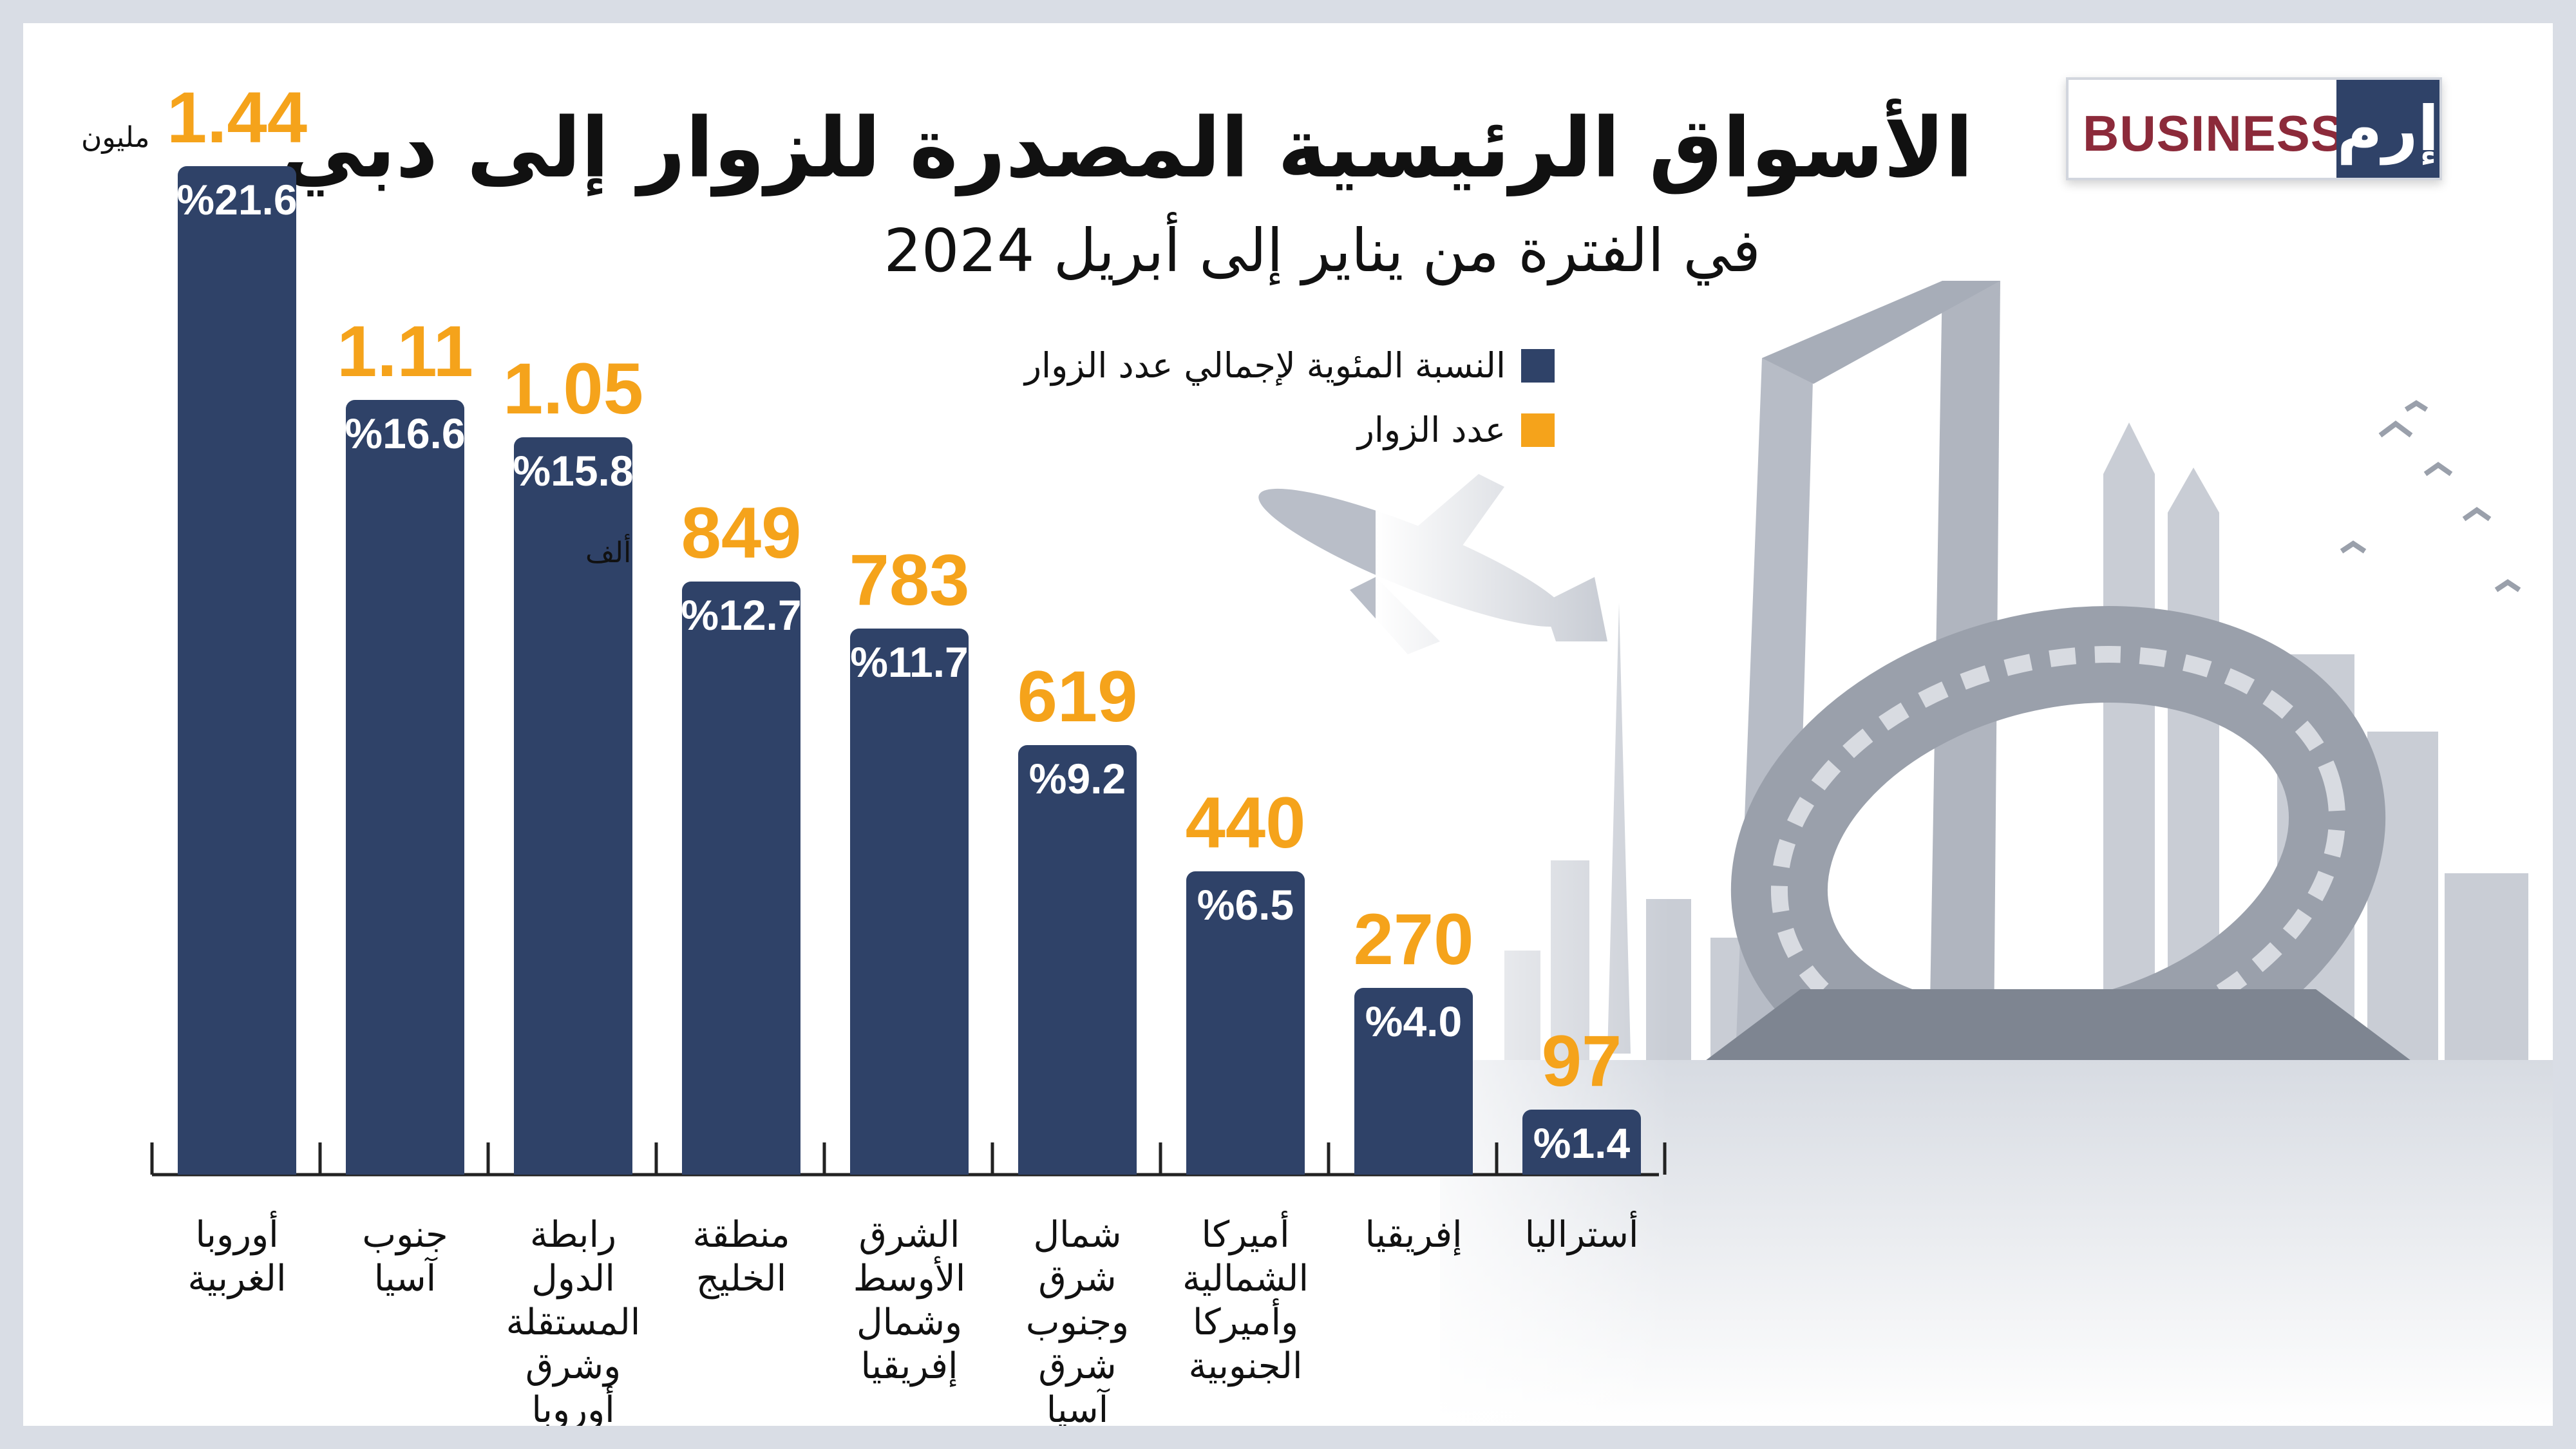 The image size is (2576, 1449). Describe the element at coordinates (405, 433) in the screenshot. I see `bar-percentage-label: %16.6` at that location.